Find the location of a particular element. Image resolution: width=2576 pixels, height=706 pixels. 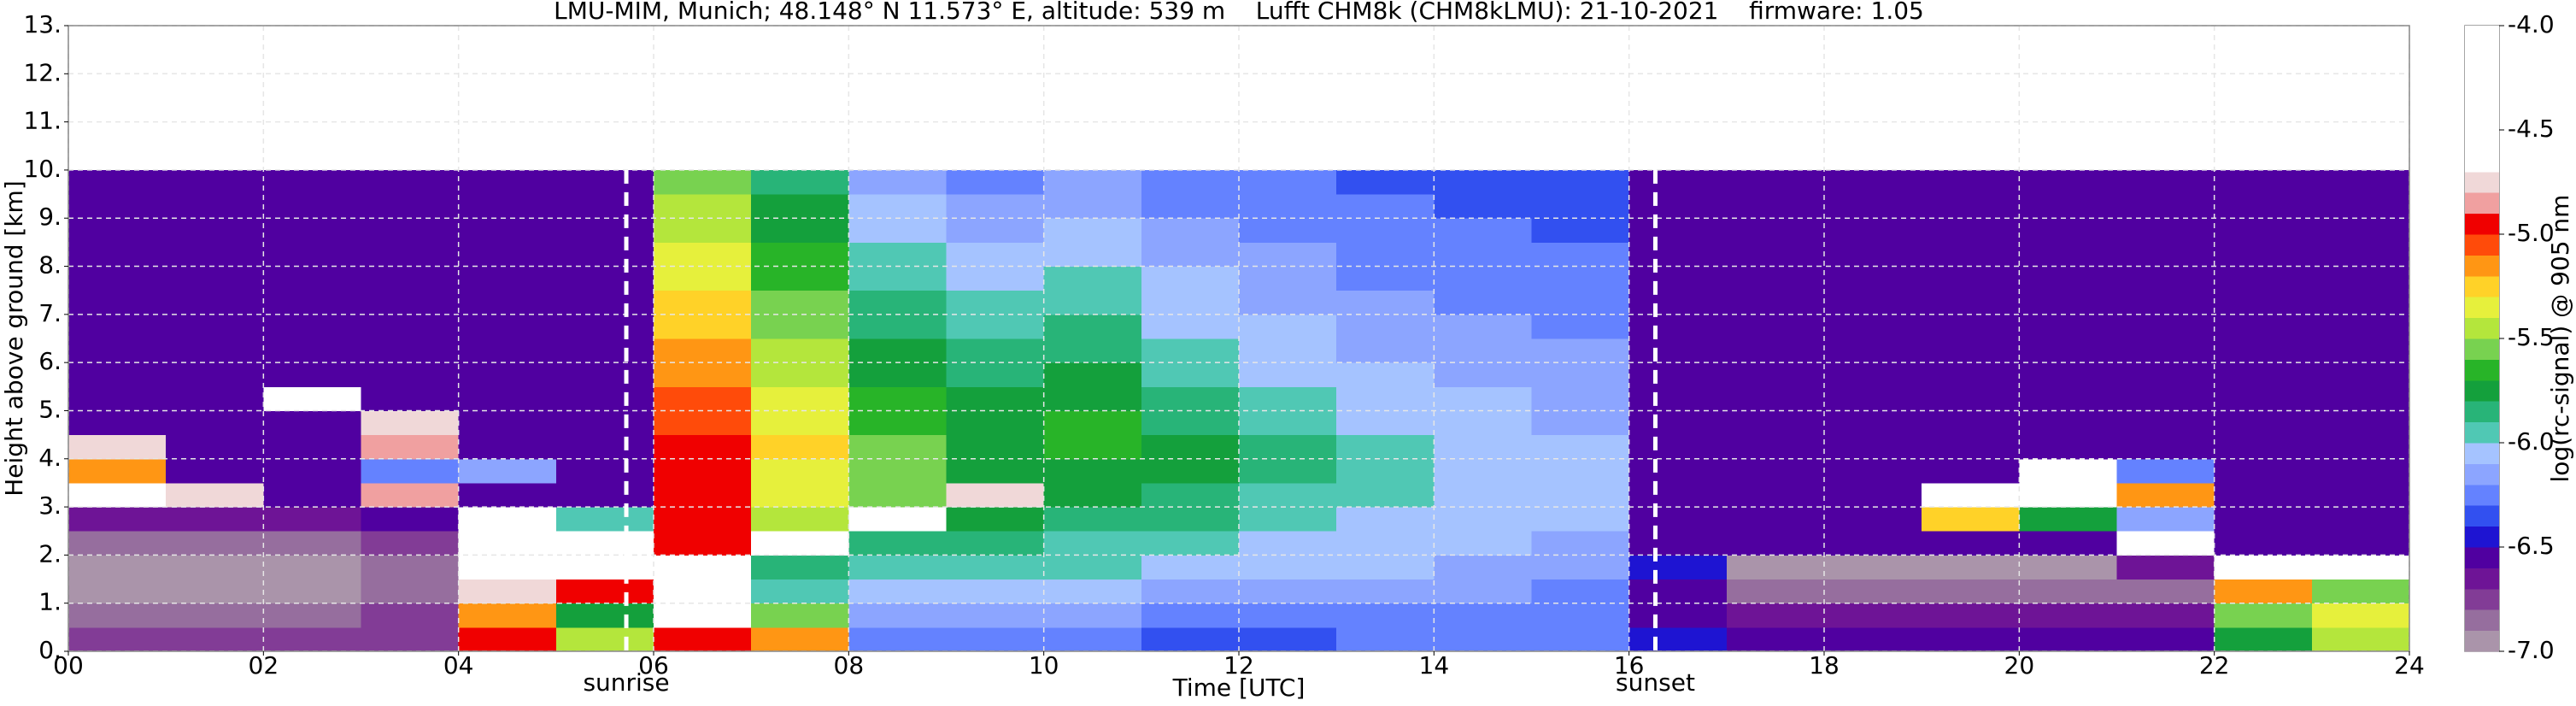

x-tick-label: 22 is located at coordinates (2214, 665).